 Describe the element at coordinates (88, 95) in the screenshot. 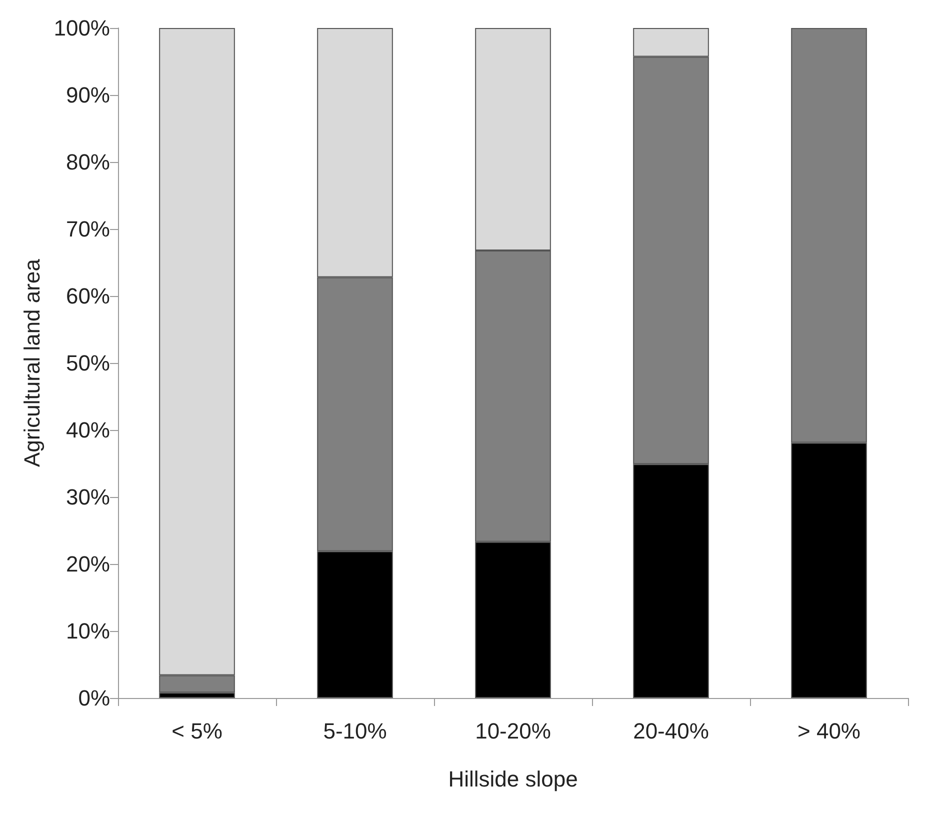

I see `y-tick-label: 90%` at that location.